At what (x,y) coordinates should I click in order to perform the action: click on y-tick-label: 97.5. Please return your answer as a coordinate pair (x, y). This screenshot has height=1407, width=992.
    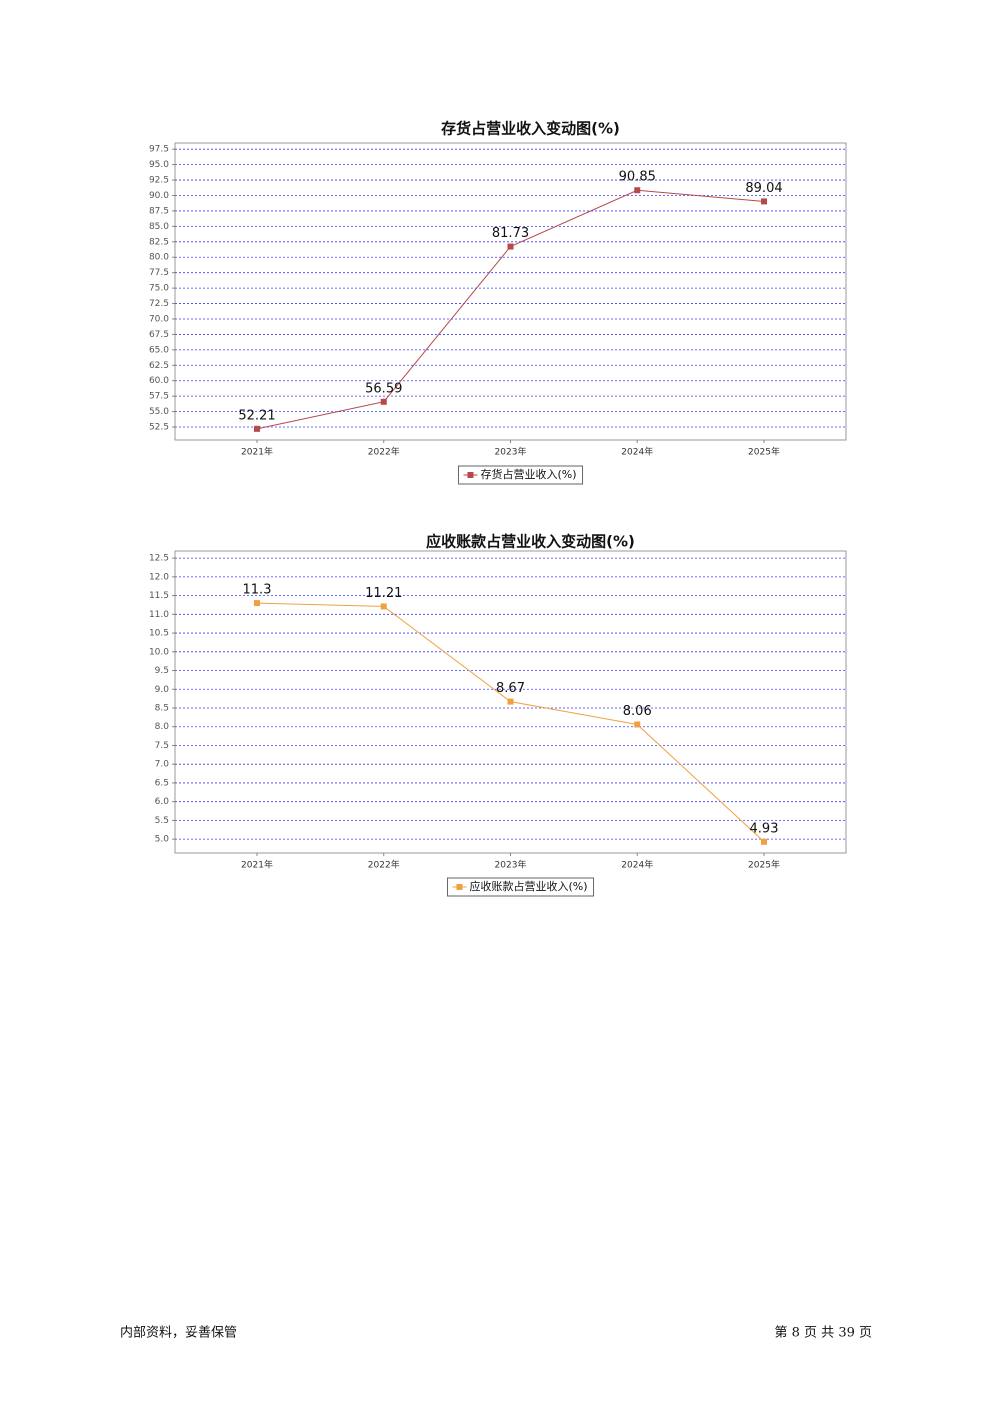
    Looking at the image, I should click on (159, 150).